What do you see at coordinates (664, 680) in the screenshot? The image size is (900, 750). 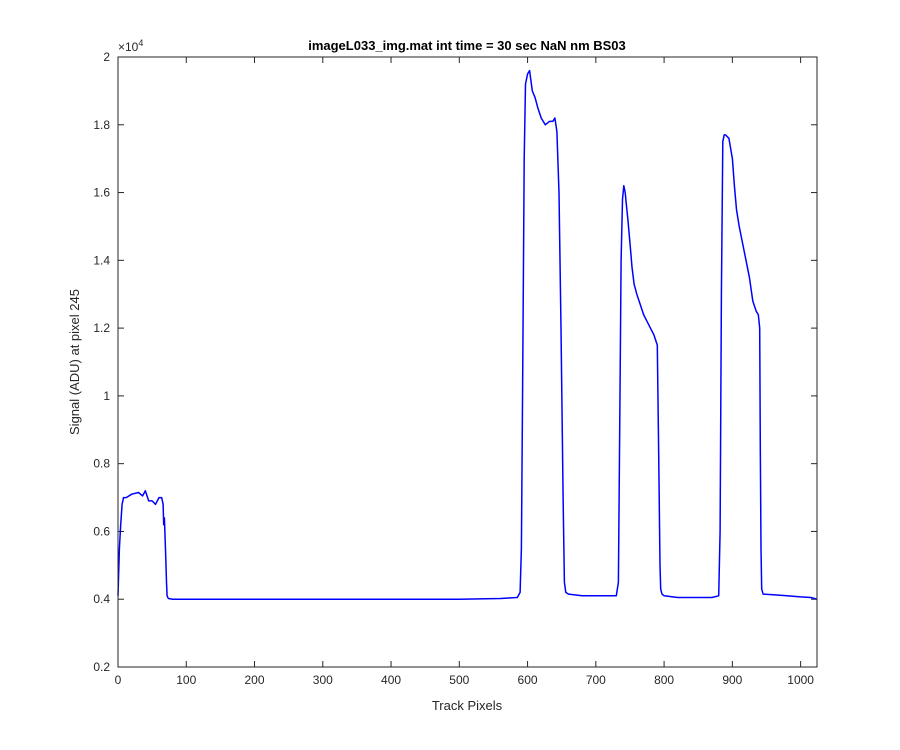 I see `x-tick-label: 800` at bounding box center [664, 680].